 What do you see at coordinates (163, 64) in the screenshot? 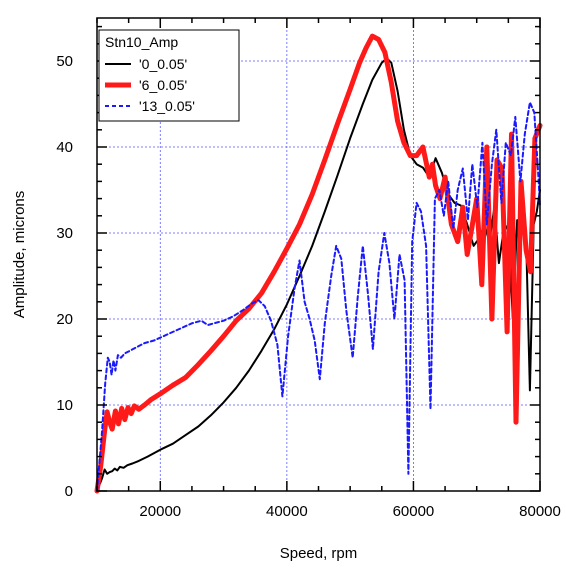
I see `legend-entry-label: '0_0.05'` at bounding box center [163, 64].